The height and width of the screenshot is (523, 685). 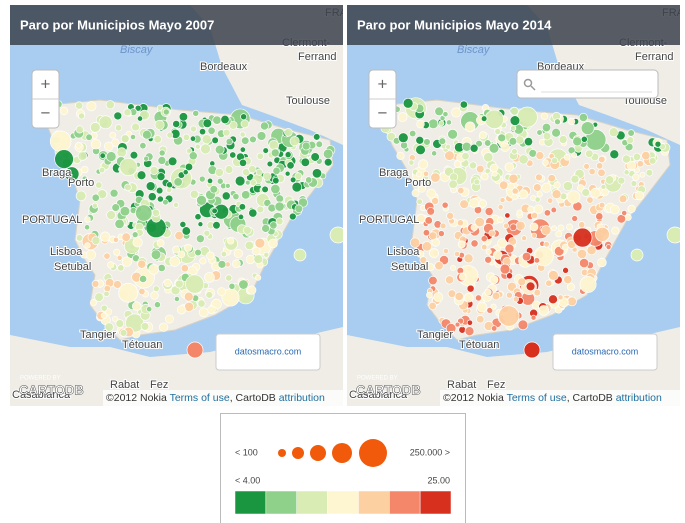 I want to click on place-label: Lisboa, so click(x=66, y=252).